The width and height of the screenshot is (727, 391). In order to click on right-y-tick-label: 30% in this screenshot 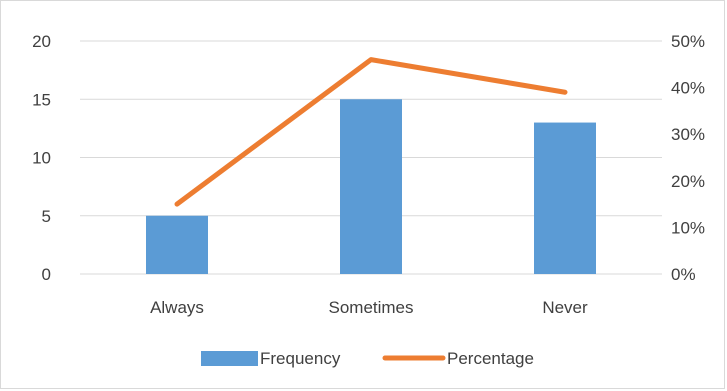, I will do `click(688, 134)`.